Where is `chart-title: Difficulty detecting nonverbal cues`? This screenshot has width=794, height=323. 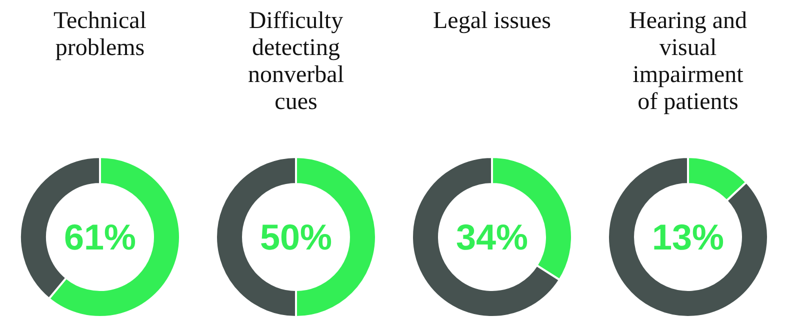 chart-title: Difficulty detecting nonverbal cues is located at coordinates (296, 61).